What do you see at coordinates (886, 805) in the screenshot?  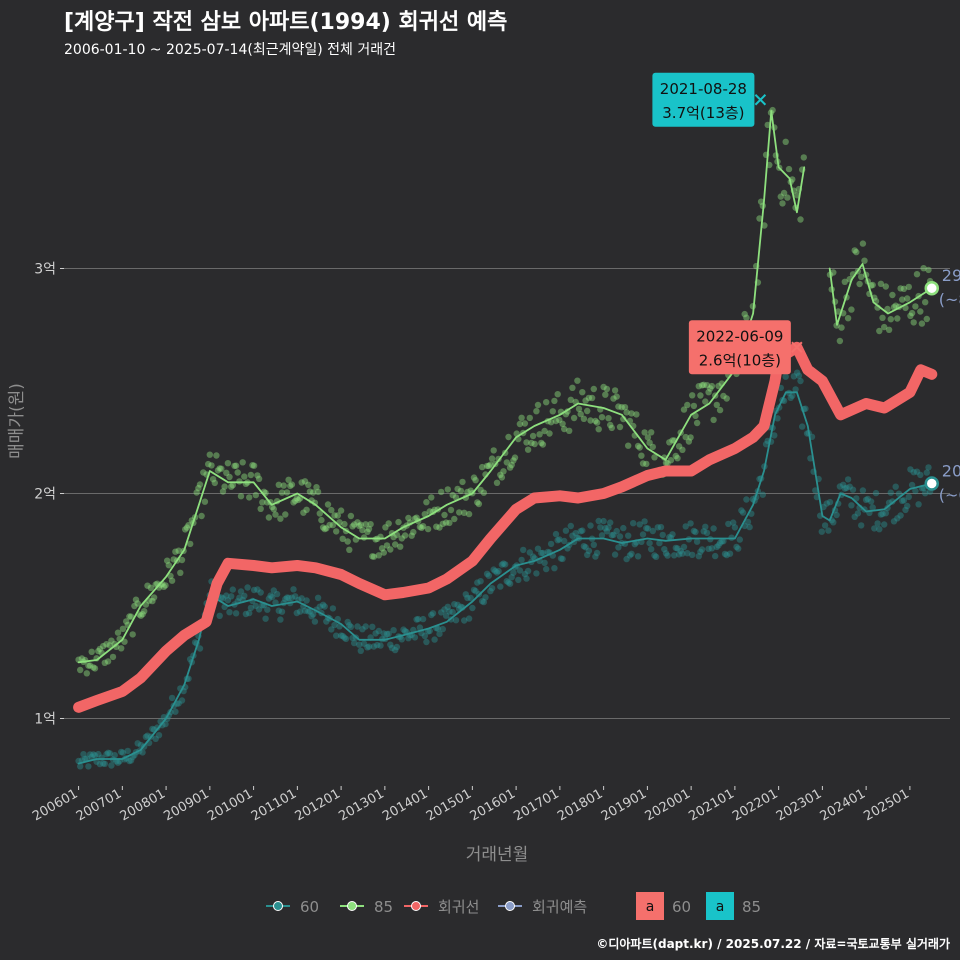 I see `x-tick-label: 202501` at bounding box center [886, 805].